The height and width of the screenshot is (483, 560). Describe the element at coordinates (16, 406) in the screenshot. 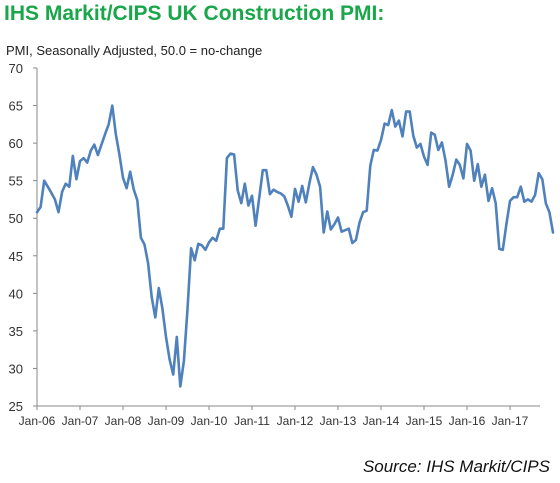

I see `y-tick-label: 25` at that location.